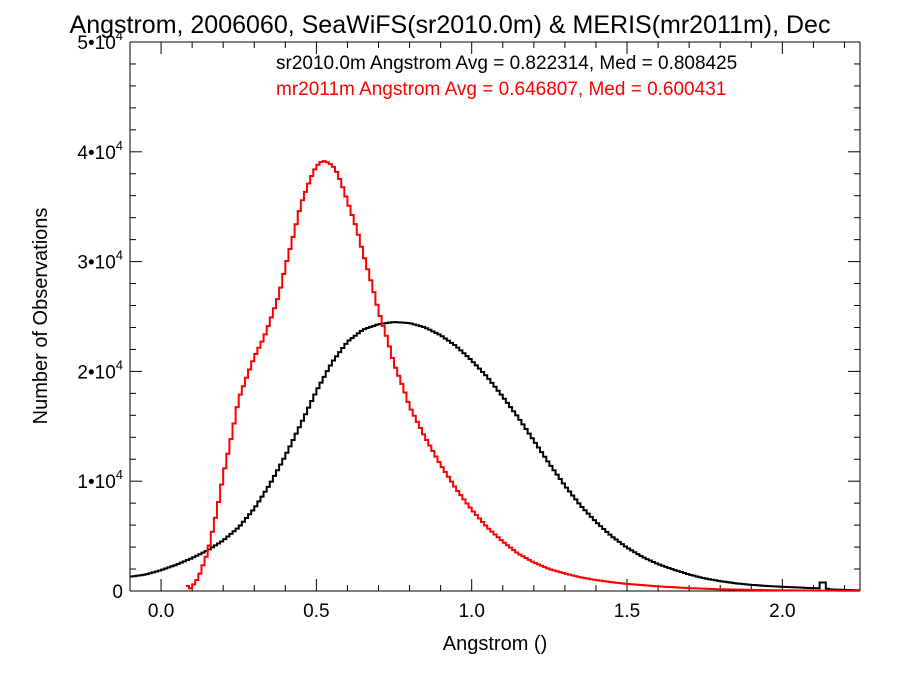 This screenshot has height=675, width=900. Describe the element at coordinates (100, 480) in the screenshot. I see `y-tick-label: 1•104` at that location.